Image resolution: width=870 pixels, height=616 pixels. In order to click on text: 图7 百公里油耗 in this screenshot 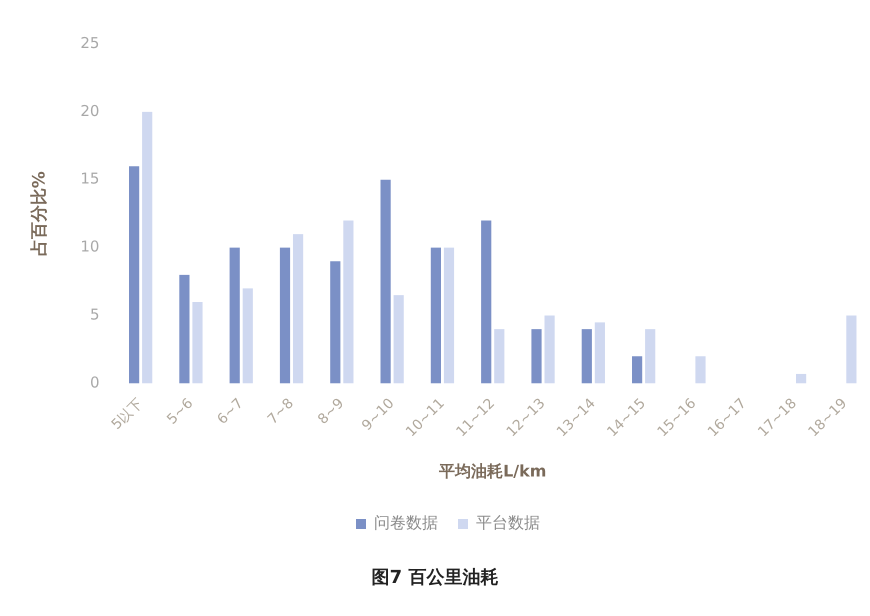, I will do `click(435, 577)`.